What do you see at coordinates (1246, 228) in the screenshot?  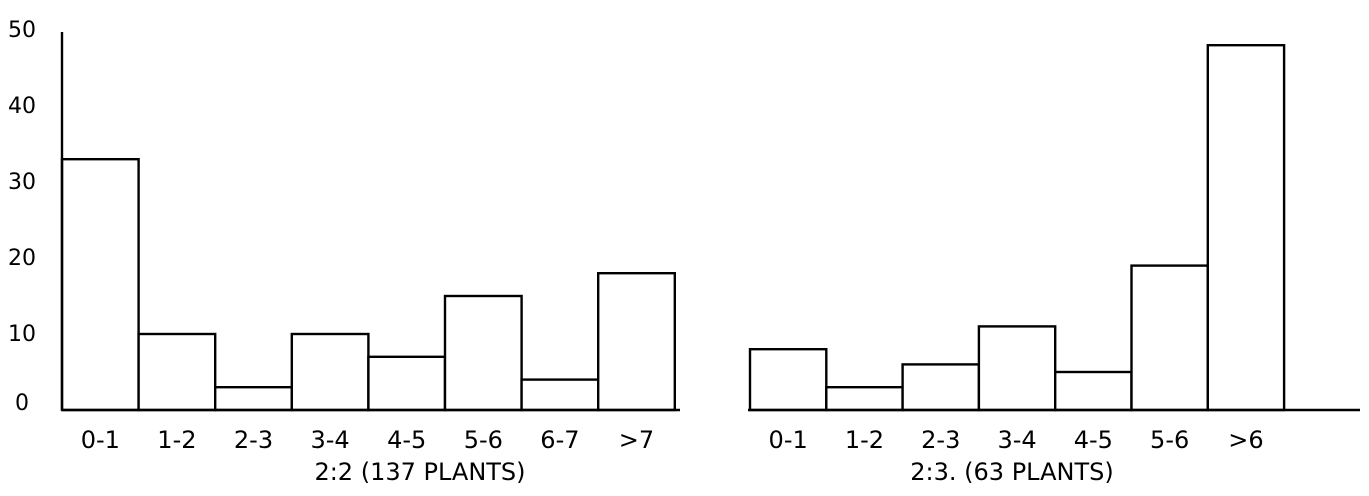 I see `bar->6` at bounding box center [1246, 228].